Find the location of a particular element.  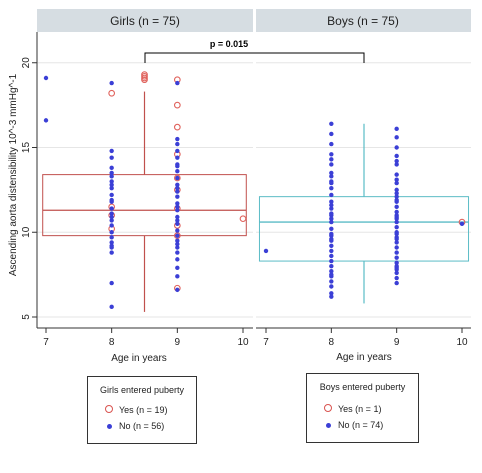

boys-box is located at coordinates (364, 229).